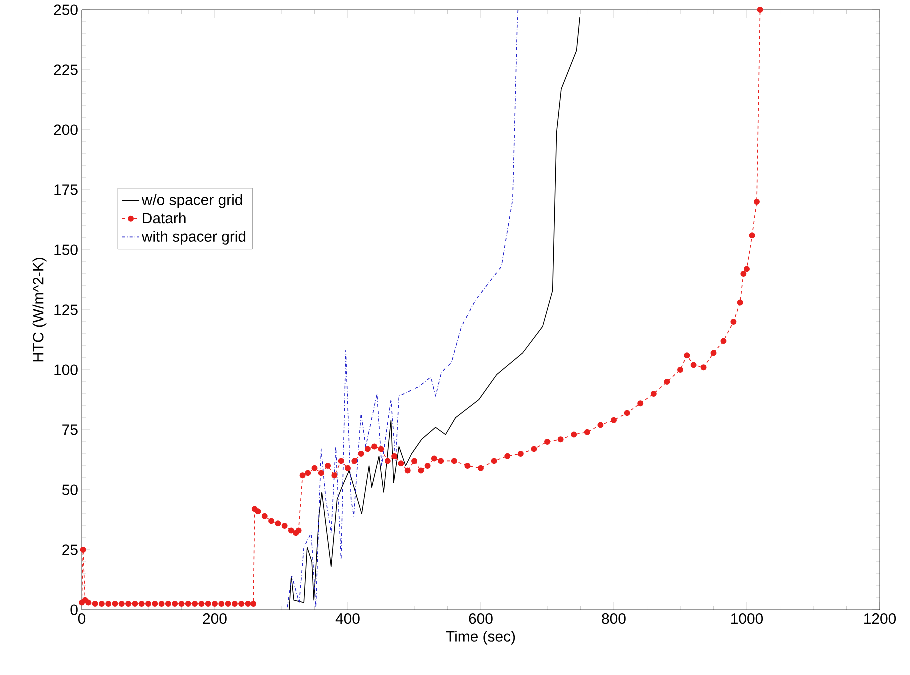 This screenshot has height=675, width=910. What do you see at coordinates (66, 370) in the screenshot?
I see `y-tick-label: 100` at bounding box center [66, 370].